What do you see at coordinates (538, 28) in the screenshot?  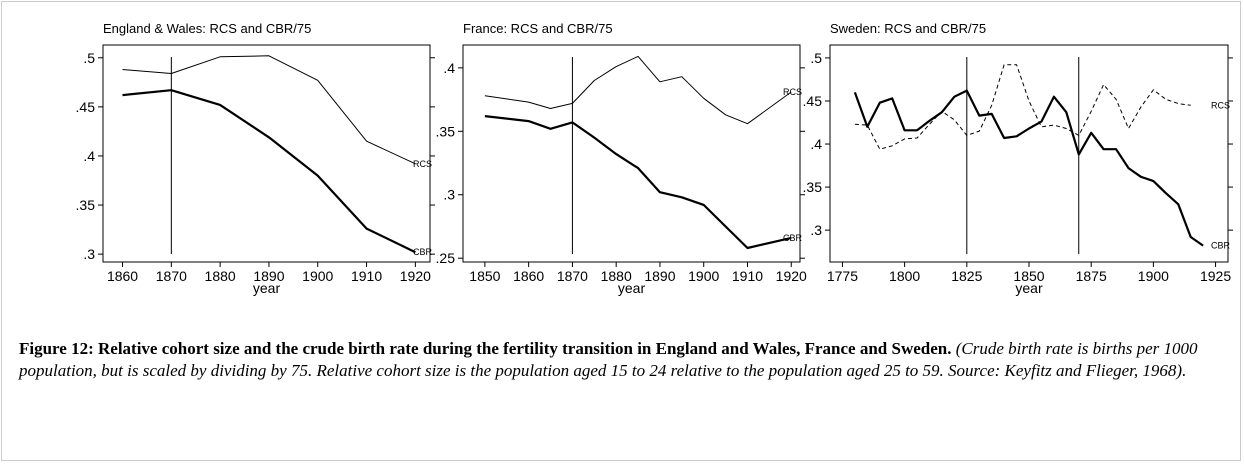 I see `chart-title: France: RCS and CBR/75` at bounding box center [538, 28].